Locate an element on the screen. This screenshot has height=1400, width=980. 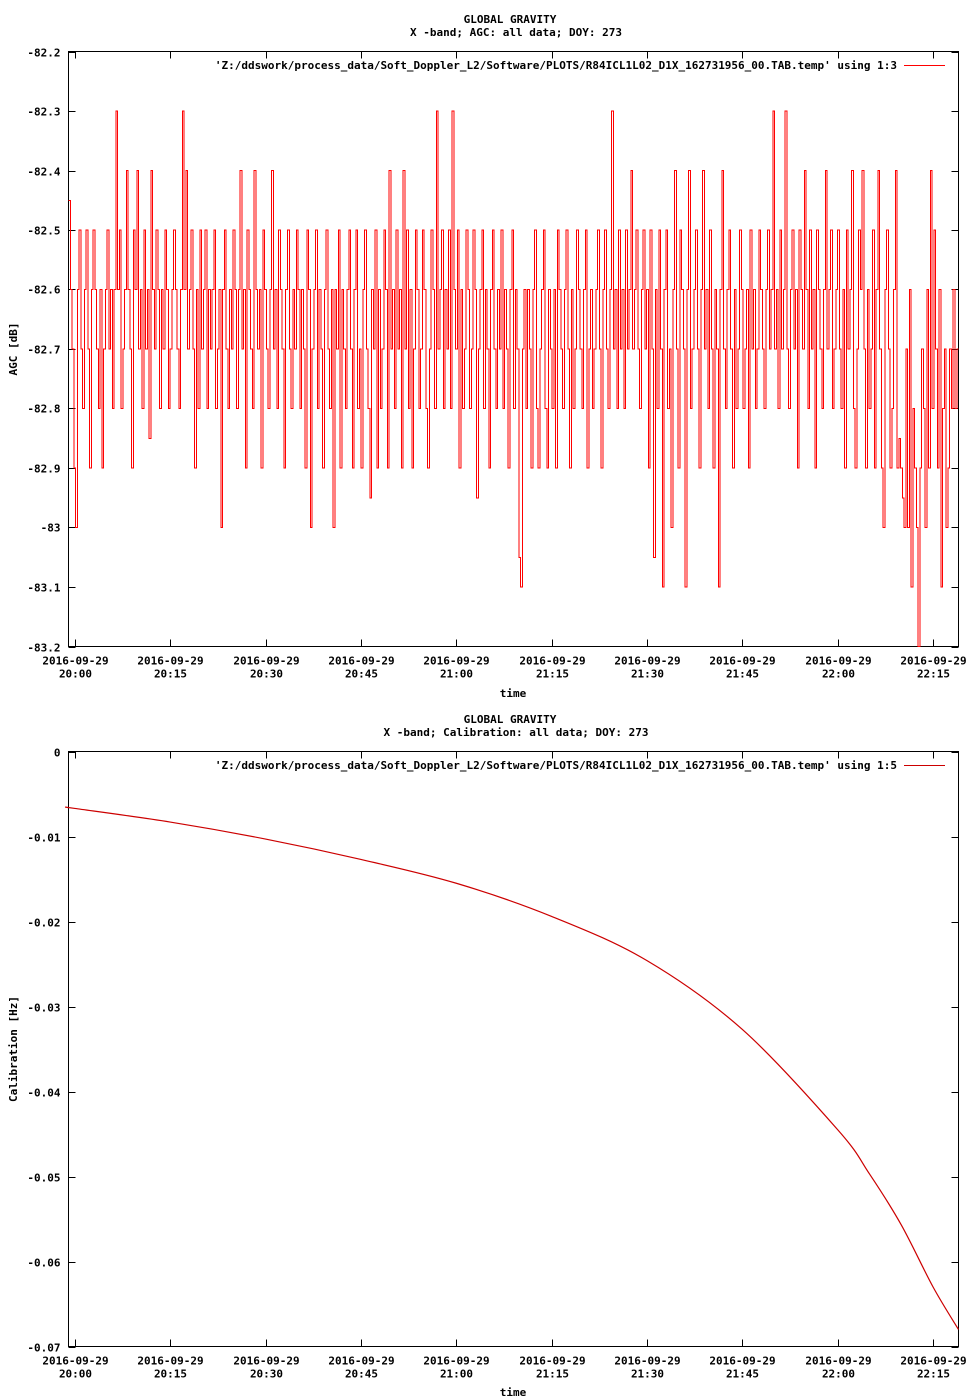
agc-y-tick-label: -82.2 is located at coordinates (43, 53).